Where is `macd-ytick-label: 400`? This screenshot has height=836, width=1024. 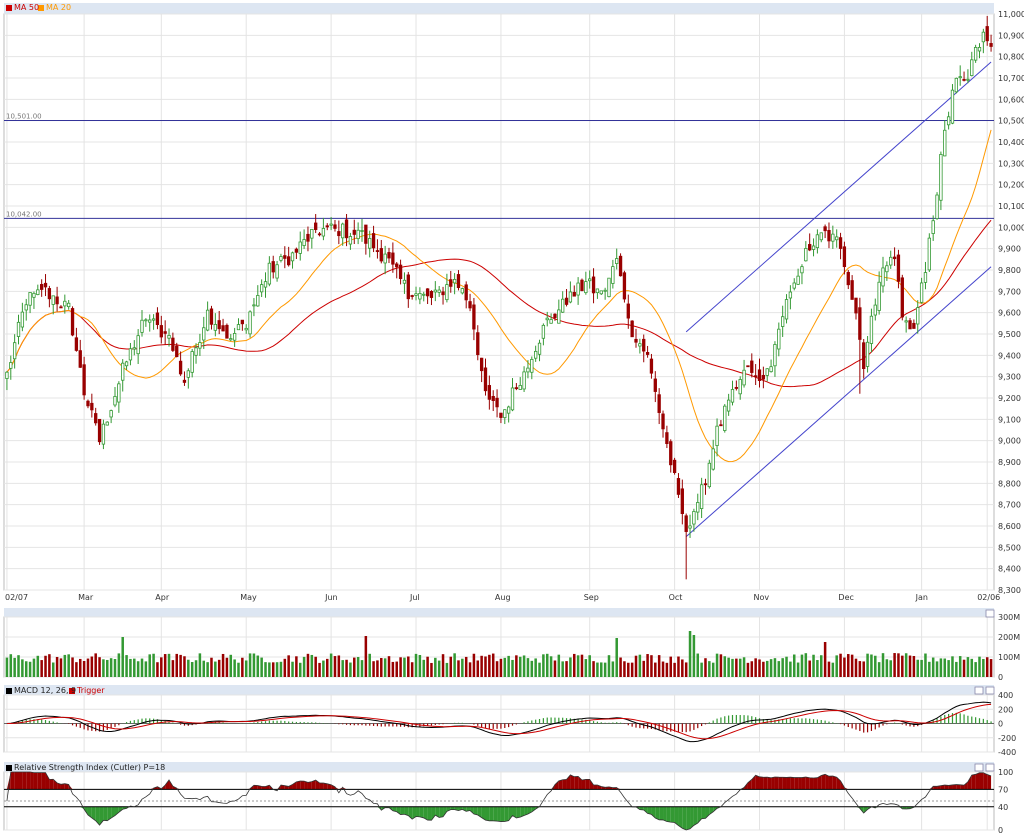
macd-ytick-label: 400 is located at coordinates (1005, 695).